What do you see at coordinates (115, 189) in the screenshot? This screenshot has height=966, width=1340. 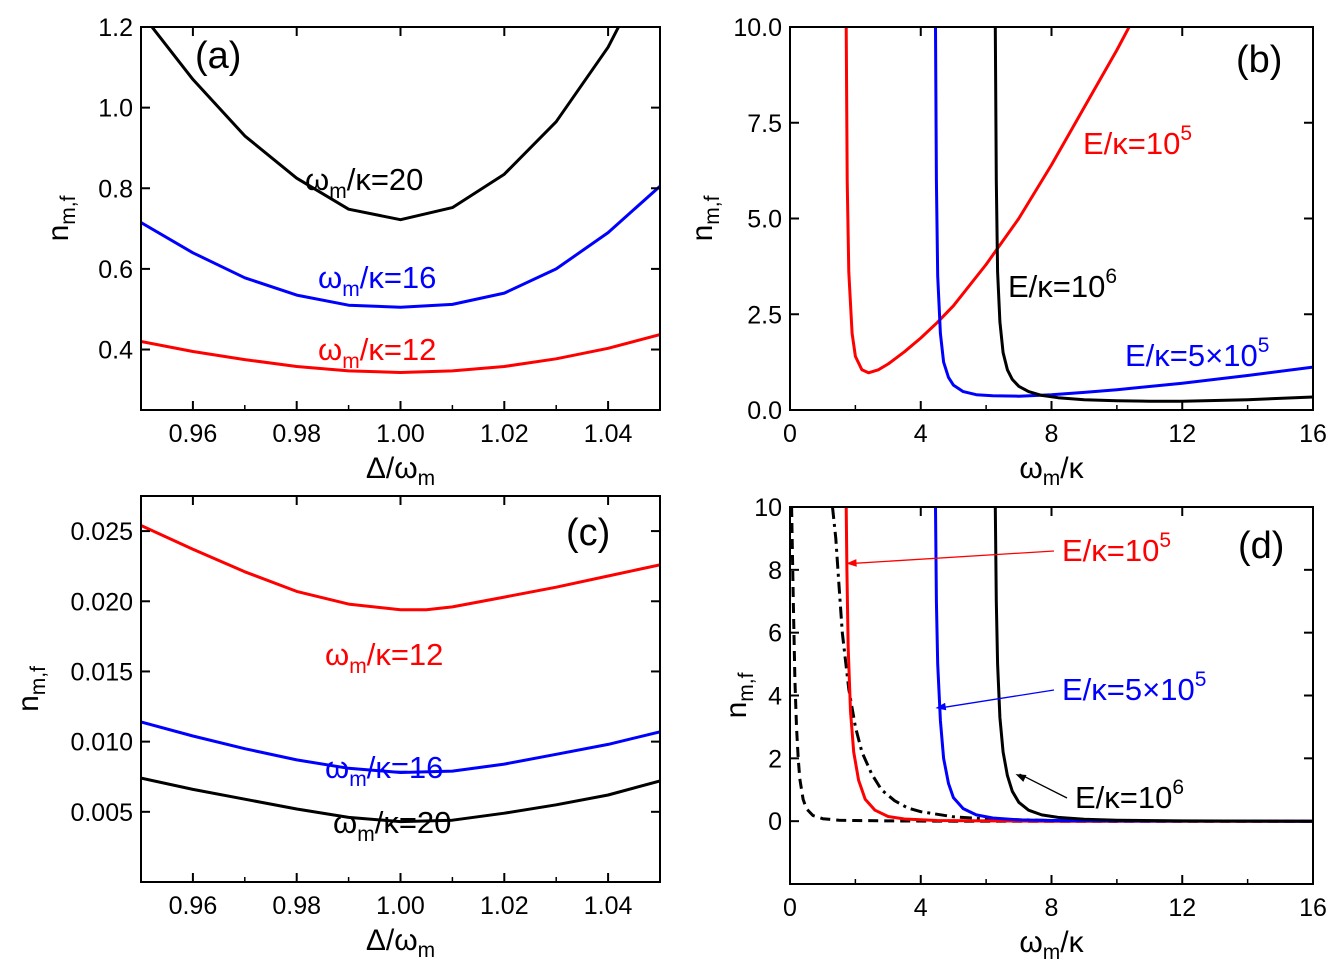 I see `y-tick-label: 0.8` at bounding box center [115, 189].